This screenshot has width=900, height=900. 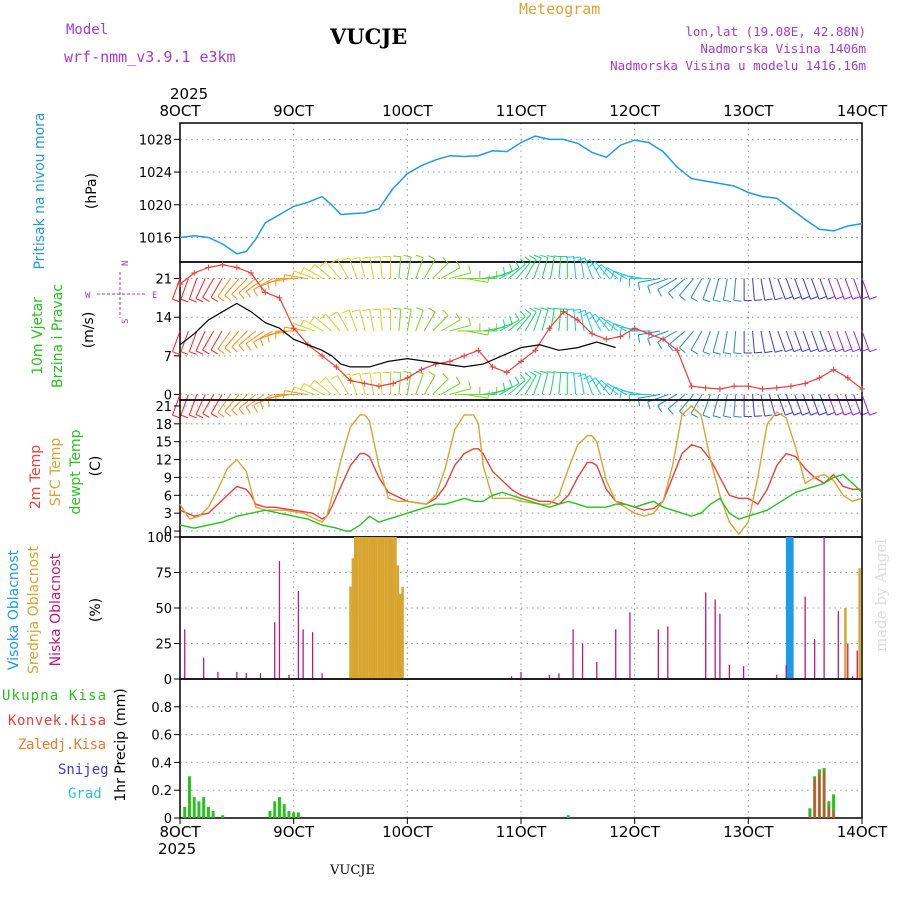 What do you see at coordinates (57, 721) in the screenshot?
I see `conv-precip-label: Konvek.Kisa` at bounding box center [57, 721].